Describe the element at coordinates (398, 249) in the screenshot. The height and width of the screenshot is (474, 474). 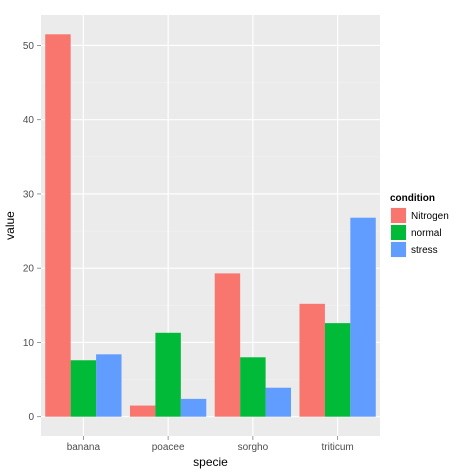
I see `legend-swatch-stress` at that location.